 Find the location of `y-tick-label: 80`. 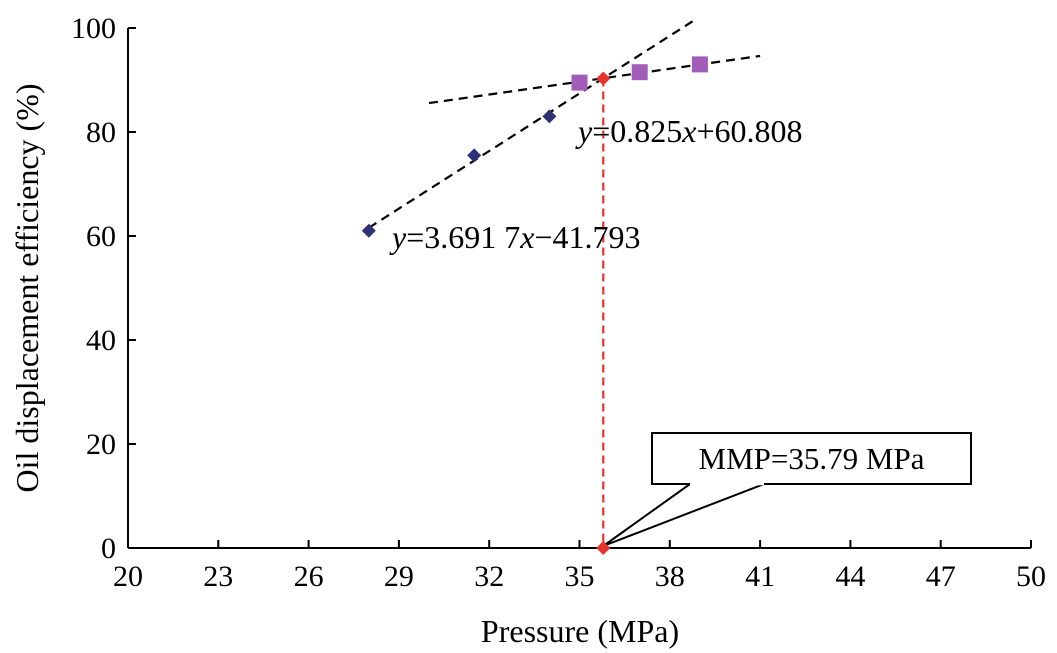

y-tick-label: 80 is located at coordinates (101, 132).